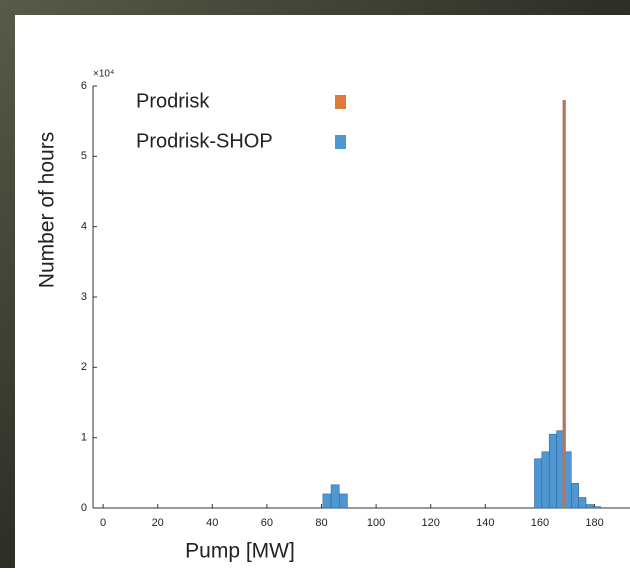 The width and height of the screenshot is (630, 573). Describe the element at coordinates (158, 523) in the screenshot. I see `x-tick-label: 20` at that location.